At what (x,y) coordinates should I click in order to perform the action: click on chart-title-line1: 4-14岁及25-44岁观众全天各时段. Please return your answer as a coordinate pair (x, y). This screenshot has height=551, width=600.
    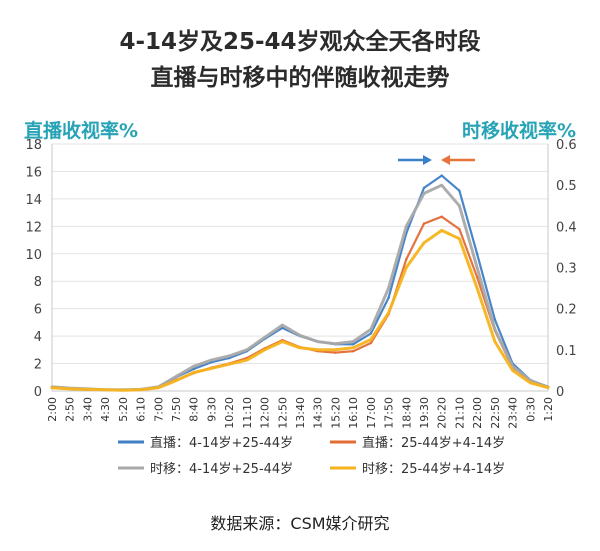
    Looking at the image, I should click on (300, 42).